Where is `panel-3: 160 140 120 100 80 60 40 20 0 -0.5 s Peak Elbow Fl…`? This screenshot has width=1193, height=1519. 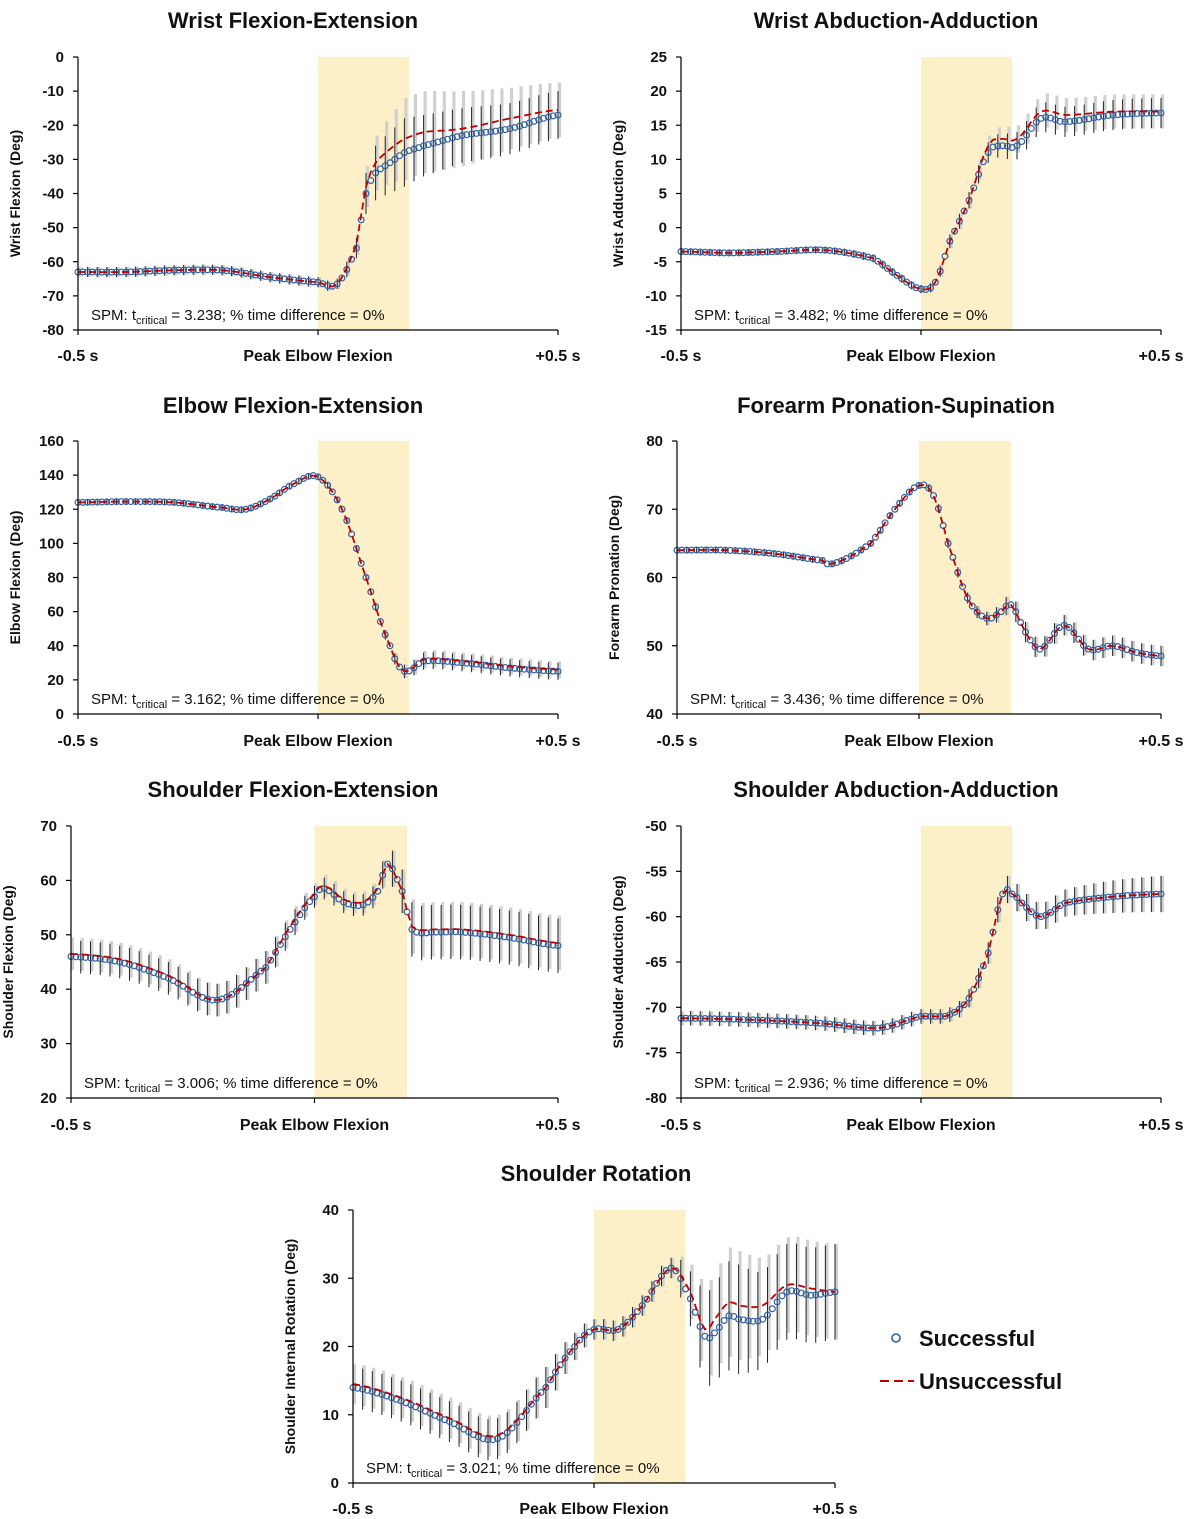 panel-3: 160 140 120 100 80 60 40 20 0 -0.5 s Peak Elbow Fl… is located at coordinates (294, 571).